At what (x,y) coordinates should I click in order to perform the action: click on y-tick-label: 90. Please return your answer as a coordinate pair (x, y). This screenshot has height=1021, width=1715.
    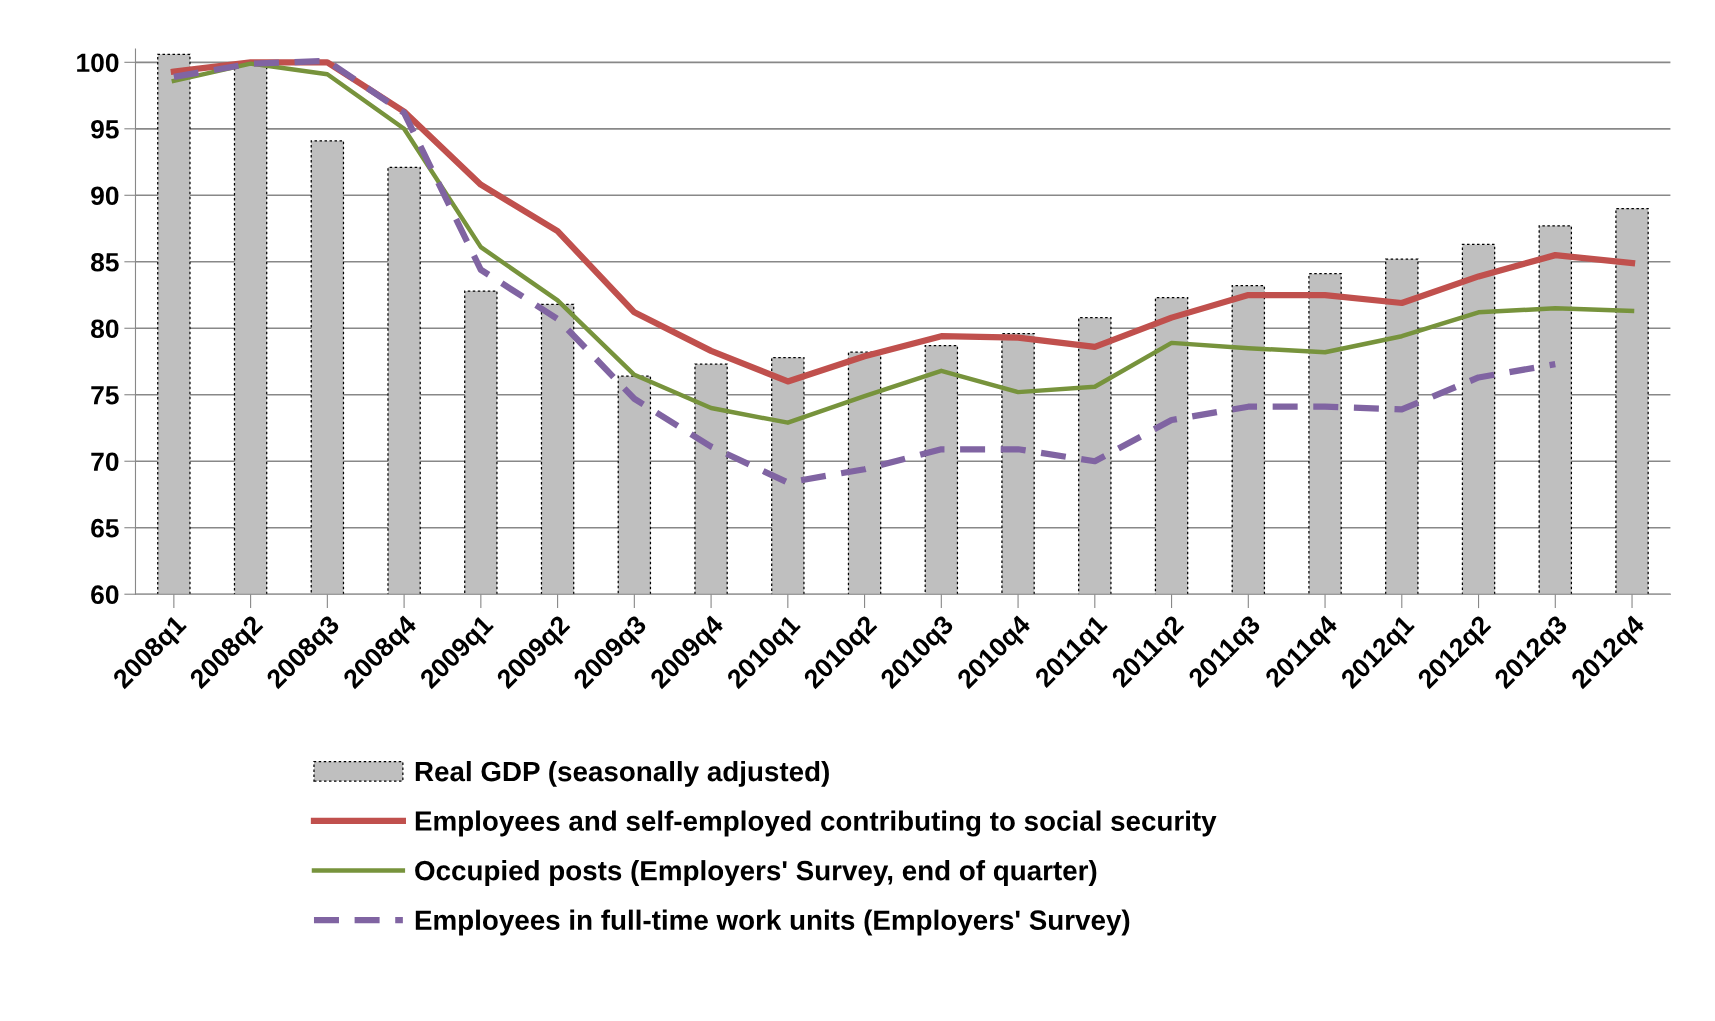
    Looking at the image, I should click on (105, 196).